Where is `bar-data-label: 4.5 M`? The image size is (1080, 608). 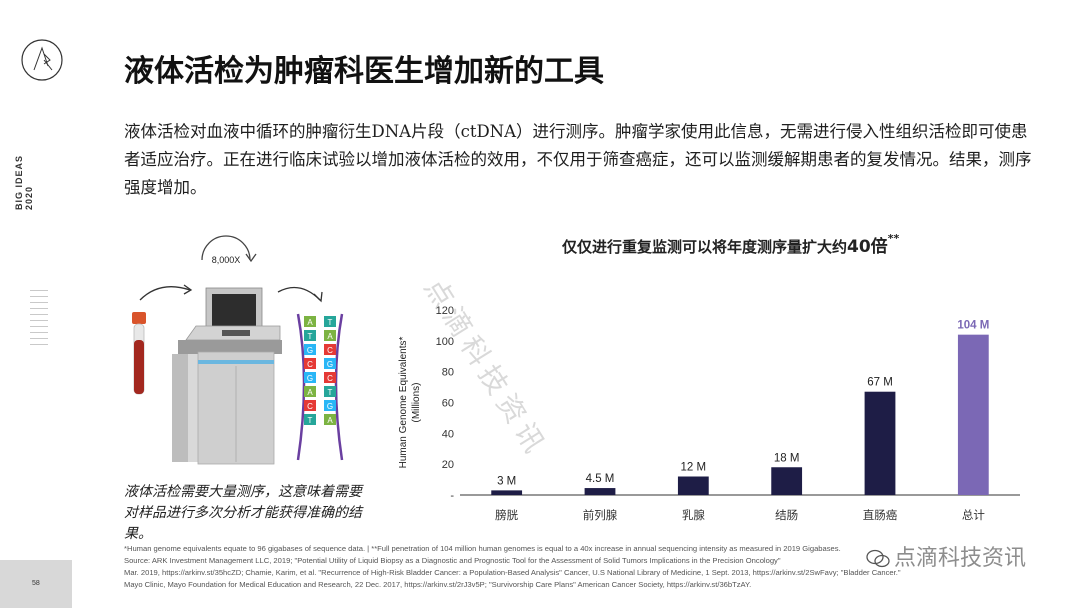 bar-data-label: 4.5 M is located at coordinates (600, 479).